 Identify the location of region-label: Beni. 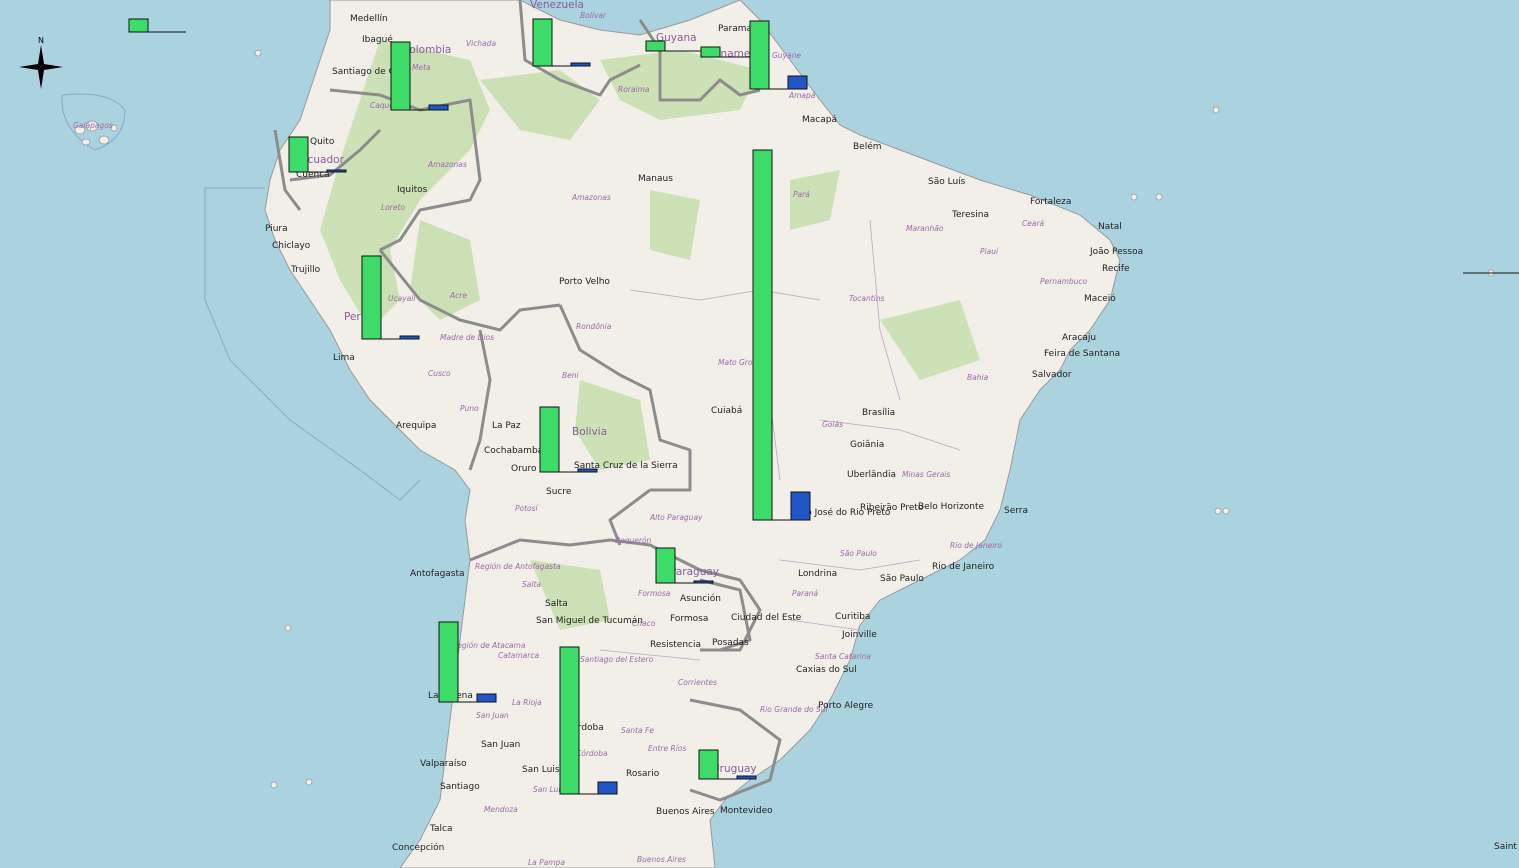
(571, 375).